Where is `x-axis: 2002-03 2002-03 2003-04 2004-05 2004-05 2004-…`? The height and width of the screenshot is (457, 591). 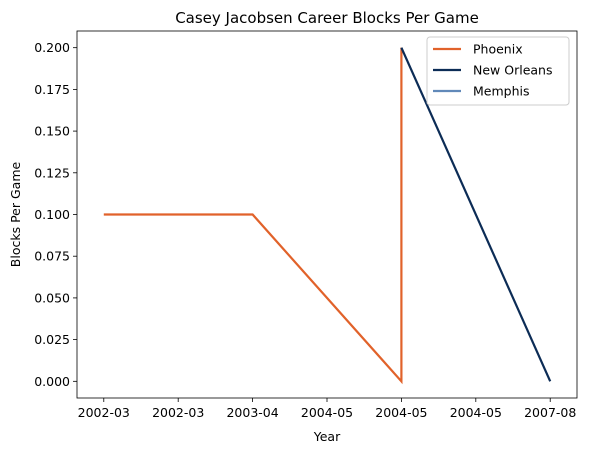
x-axis: 2002-03 2002-03 2003-04 2004-05 2004-05 2004-… is located at coordinates (327, 409).